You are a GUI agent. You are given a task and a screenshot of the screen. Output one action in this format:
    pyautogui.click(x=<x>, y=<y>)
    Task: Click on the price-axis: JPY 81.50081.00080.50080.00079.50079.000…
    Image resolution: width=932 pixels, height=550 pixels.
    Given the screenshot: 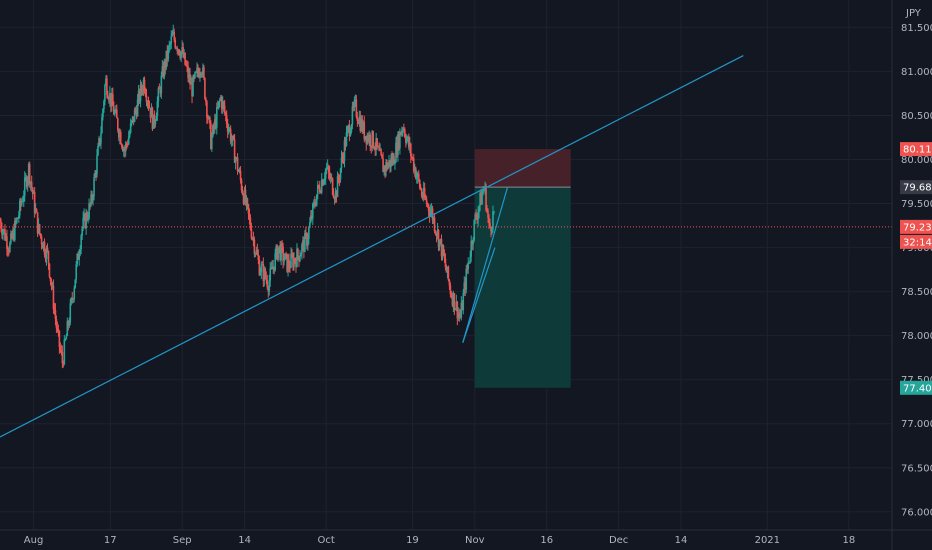 What is the action you would take?
    pyautogui.click(x=911, y=275)
    